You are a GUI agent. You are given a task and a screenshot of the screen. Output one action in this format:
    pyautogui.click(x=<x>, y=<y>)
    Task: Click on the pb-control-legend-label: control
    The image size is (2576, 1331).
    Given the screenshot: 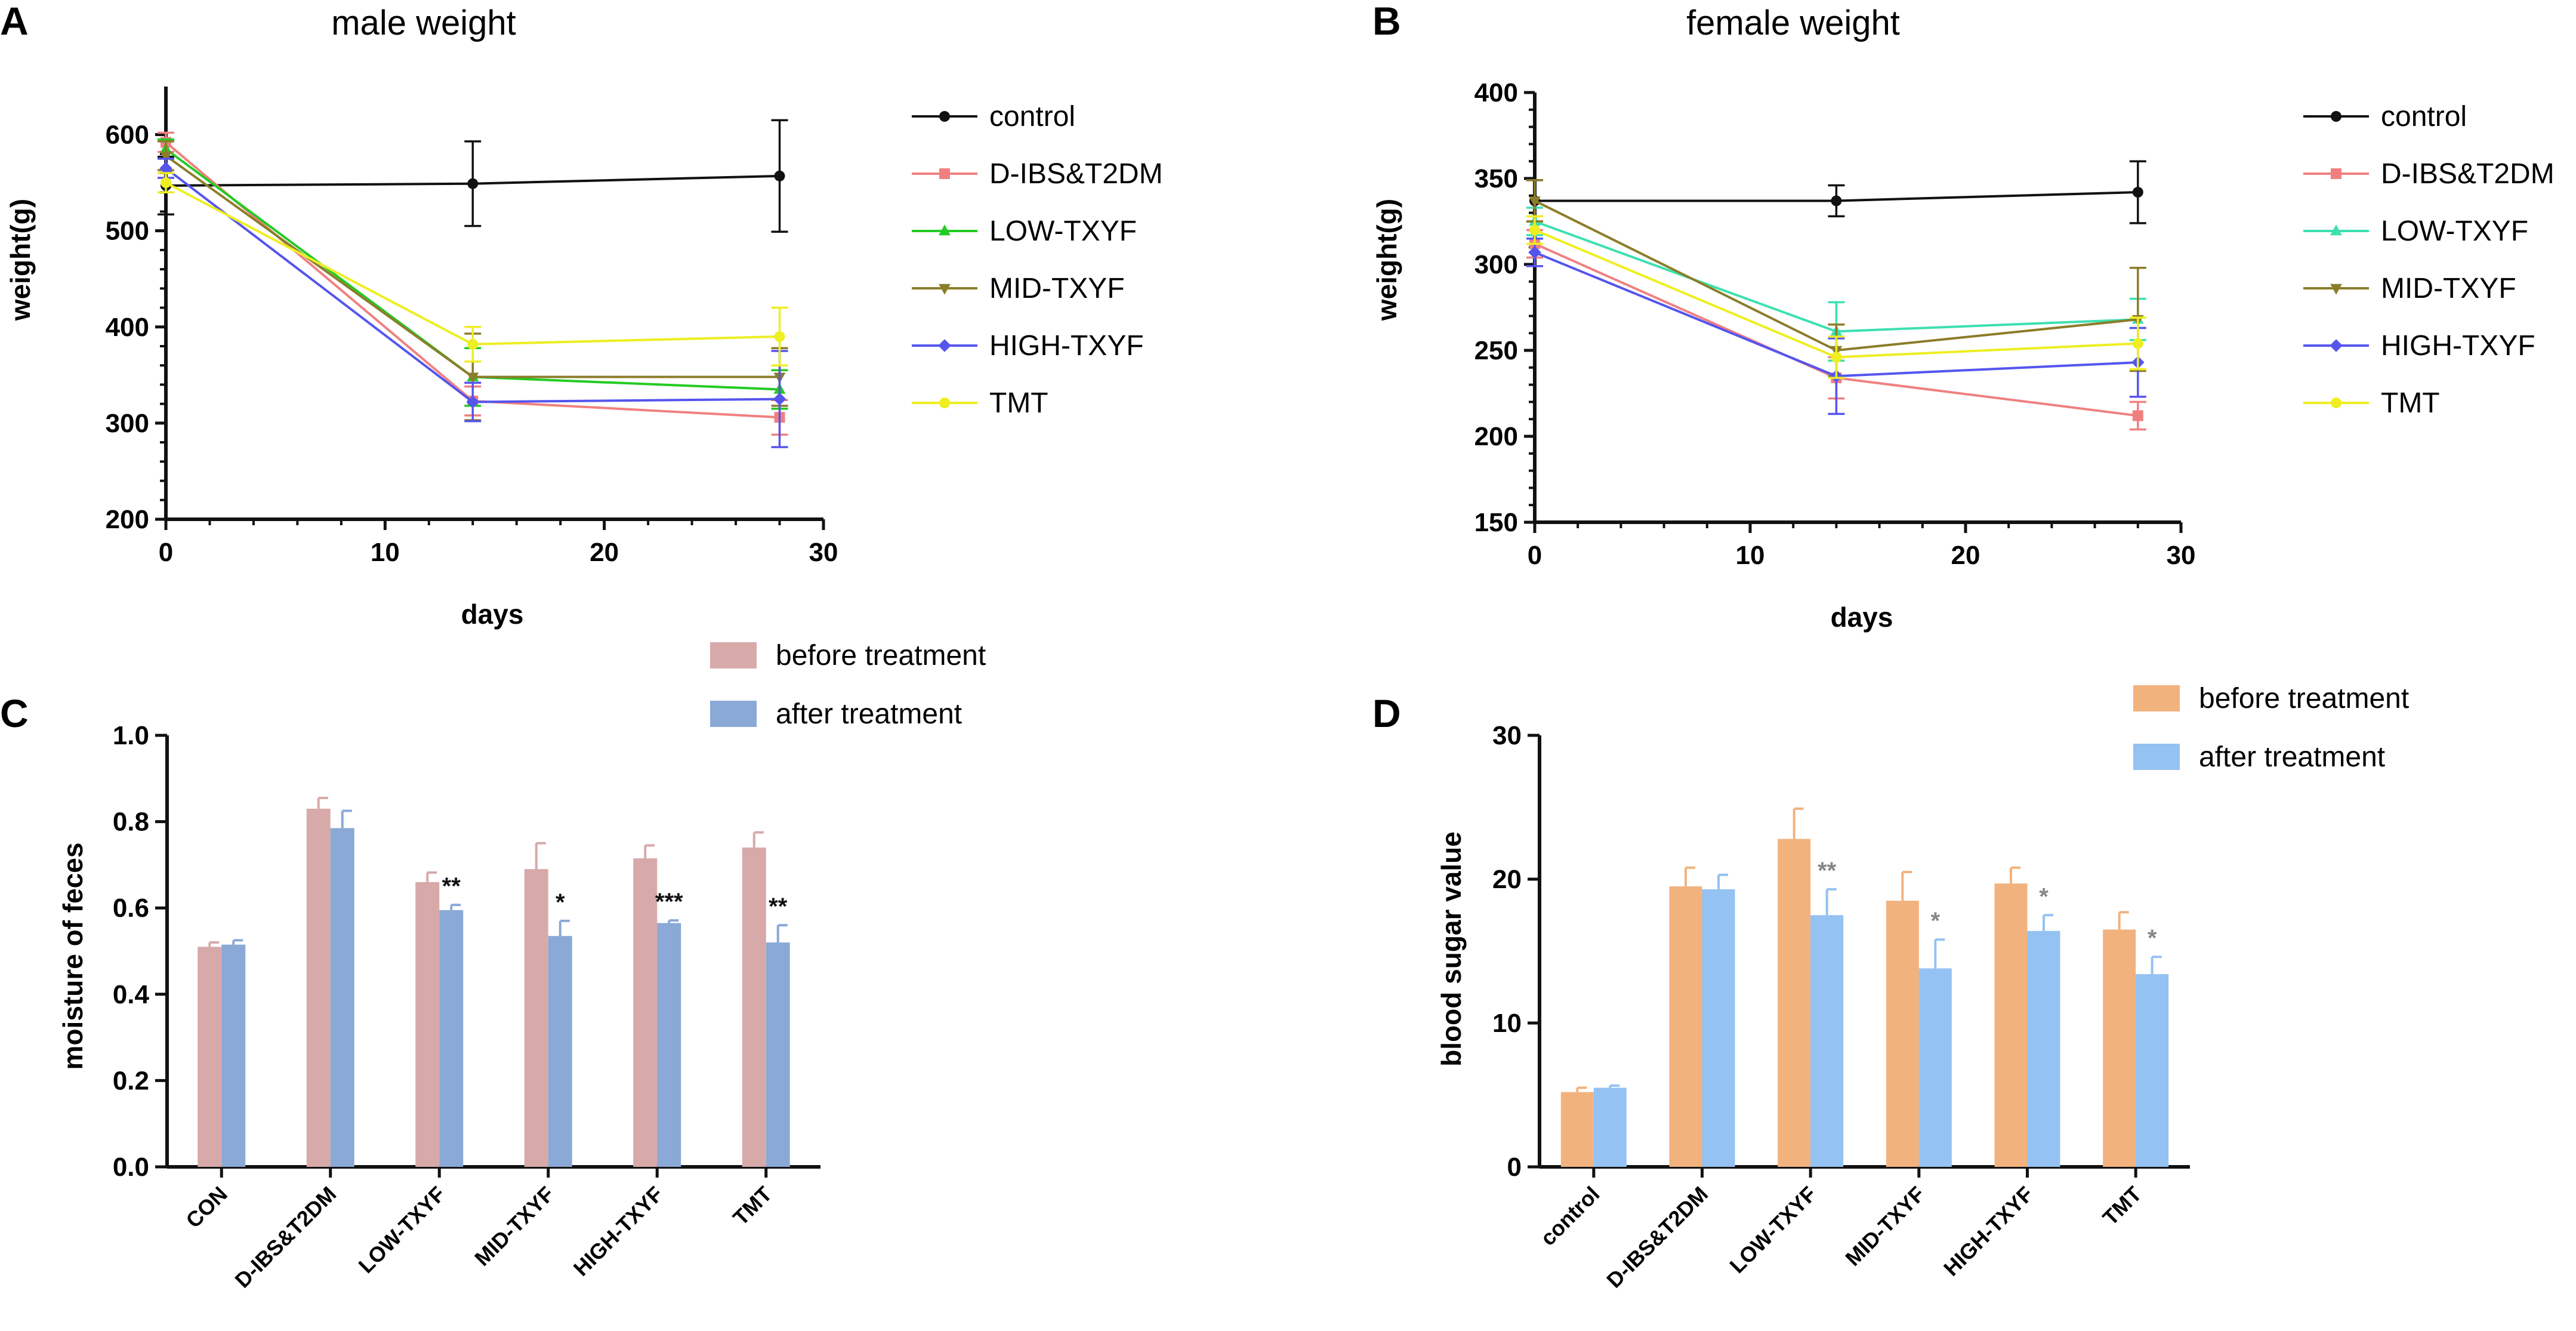 What is the action you would take?
    pyautogui.click(x=2424, y=117)
    